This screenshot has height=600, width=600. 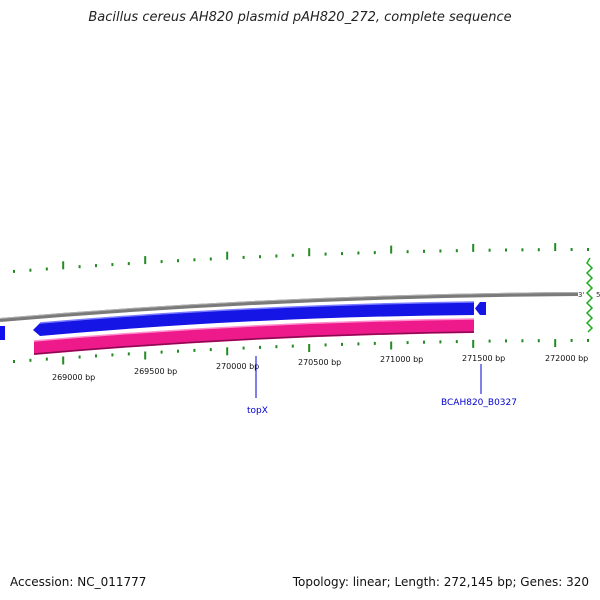 What do you see at coordinates (566, 358) in the screenshot?
I see `tick-label: 272000 bp` at bounding box center [566, 358].